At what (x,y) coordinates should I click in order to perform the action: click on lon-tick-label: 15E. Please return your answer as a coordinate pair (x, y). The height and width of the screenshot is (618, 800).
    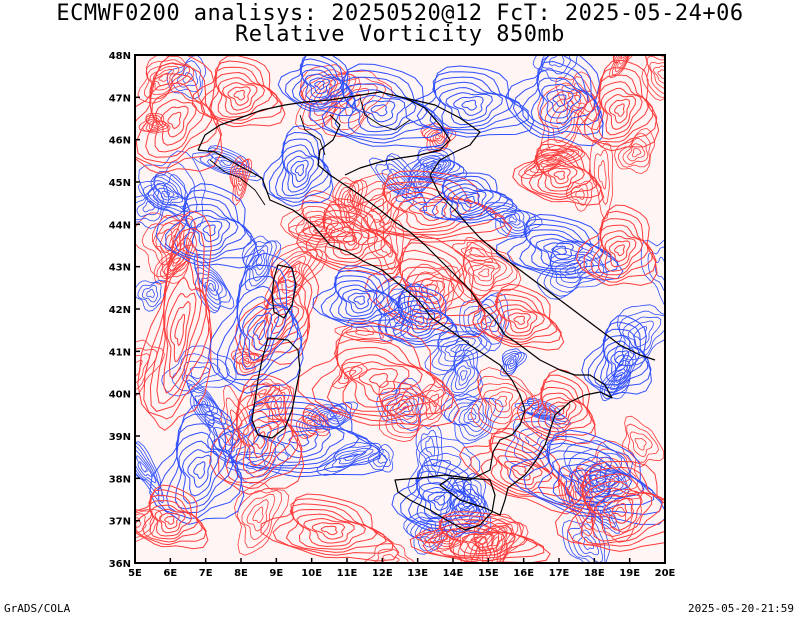
    Looking at the image, I should click on (488, 573).